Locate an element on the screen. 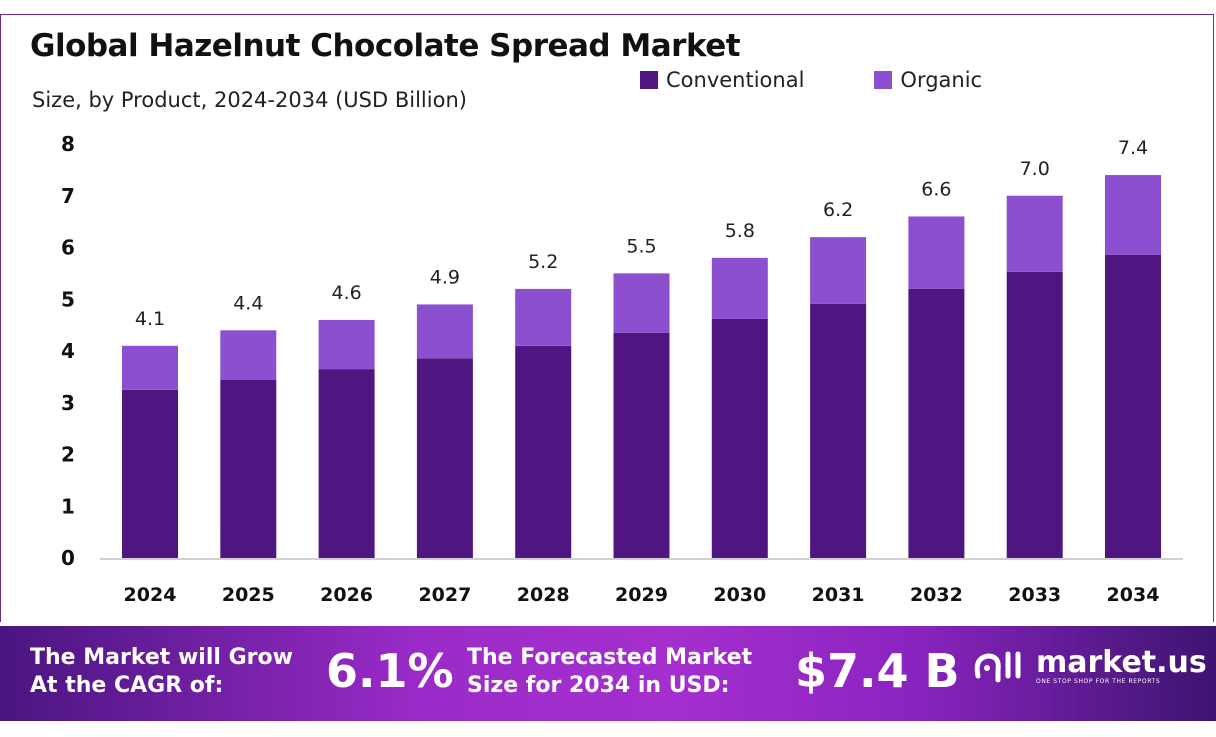  legend-item-conventional: Conventional is located at coordinates (722, 80).